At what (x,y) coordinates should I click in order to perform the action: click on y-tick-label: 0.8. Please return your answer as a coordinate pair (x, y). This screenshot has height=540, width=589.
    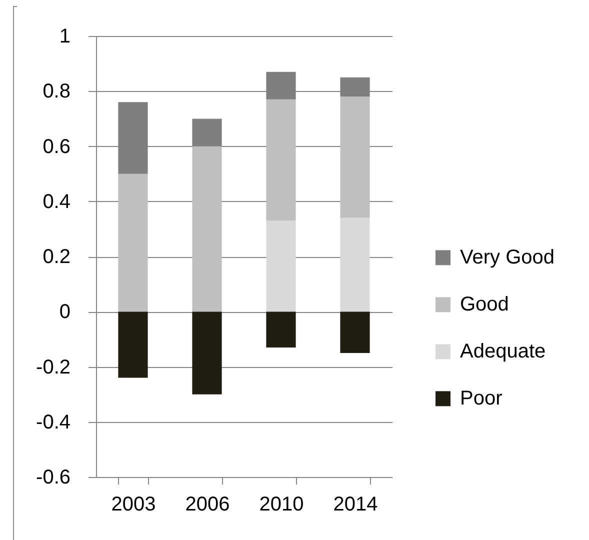
    Looking at the image, I should click on (56, 91).